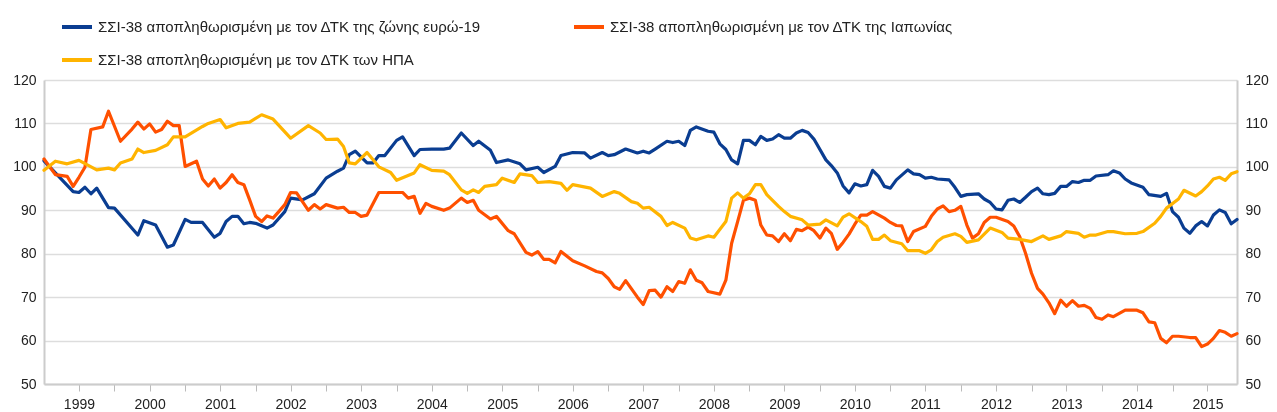 Image resolution: width=1277 pixels, height=412 pixels. I want to click on x-tick-label: 2008, so click(714, 403).